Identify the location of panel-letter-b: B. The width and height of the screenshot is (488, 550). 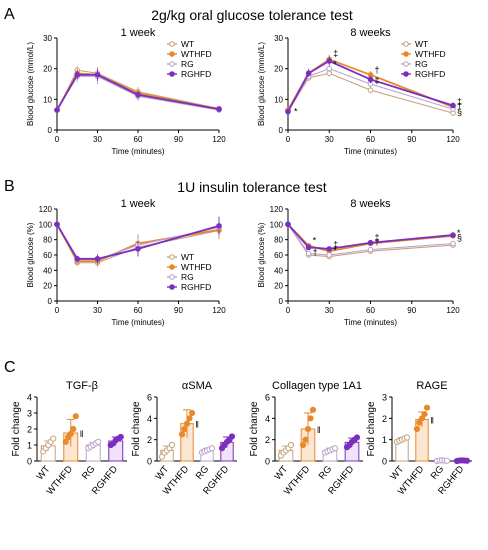
(9, 186).